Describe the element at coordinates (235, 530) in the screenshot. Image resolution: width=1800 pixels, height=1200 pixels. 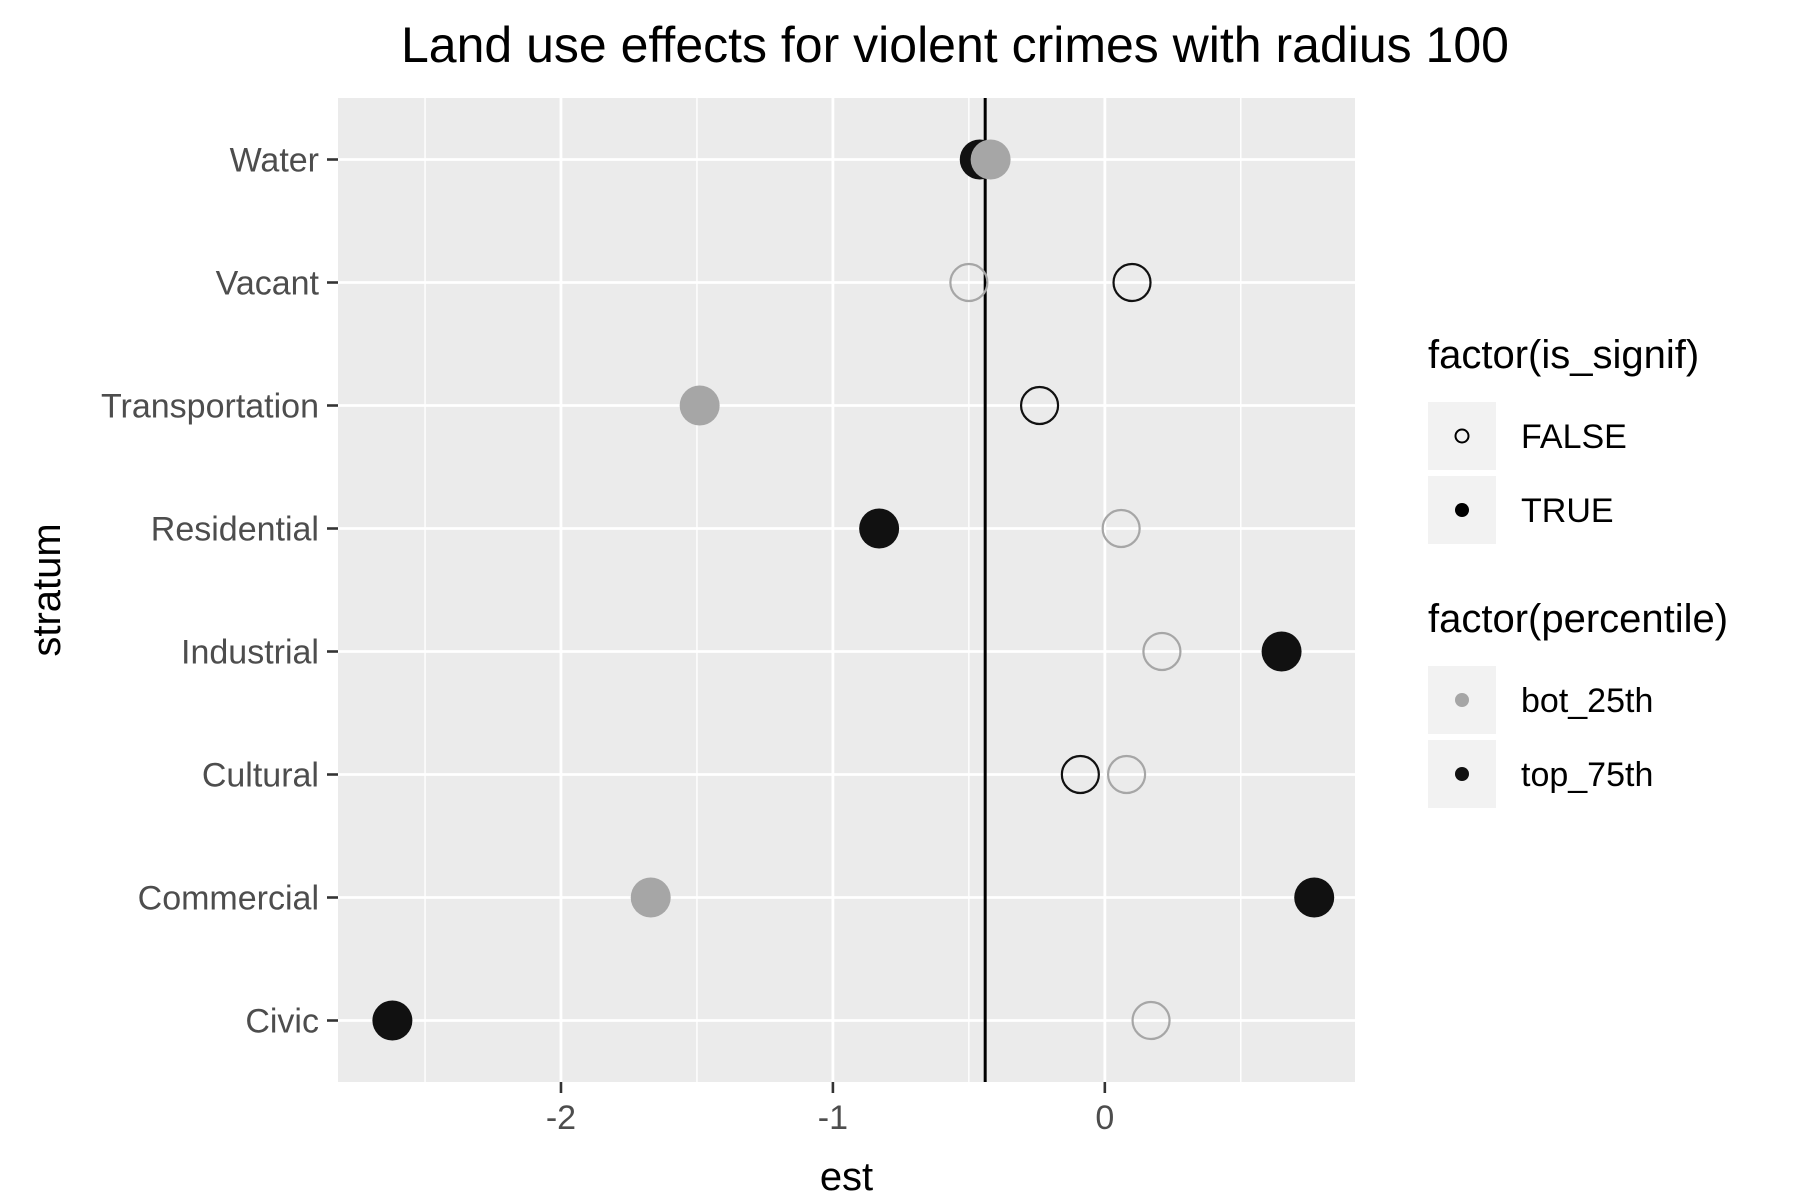
I see `y-tick-label: Residential` at that location.